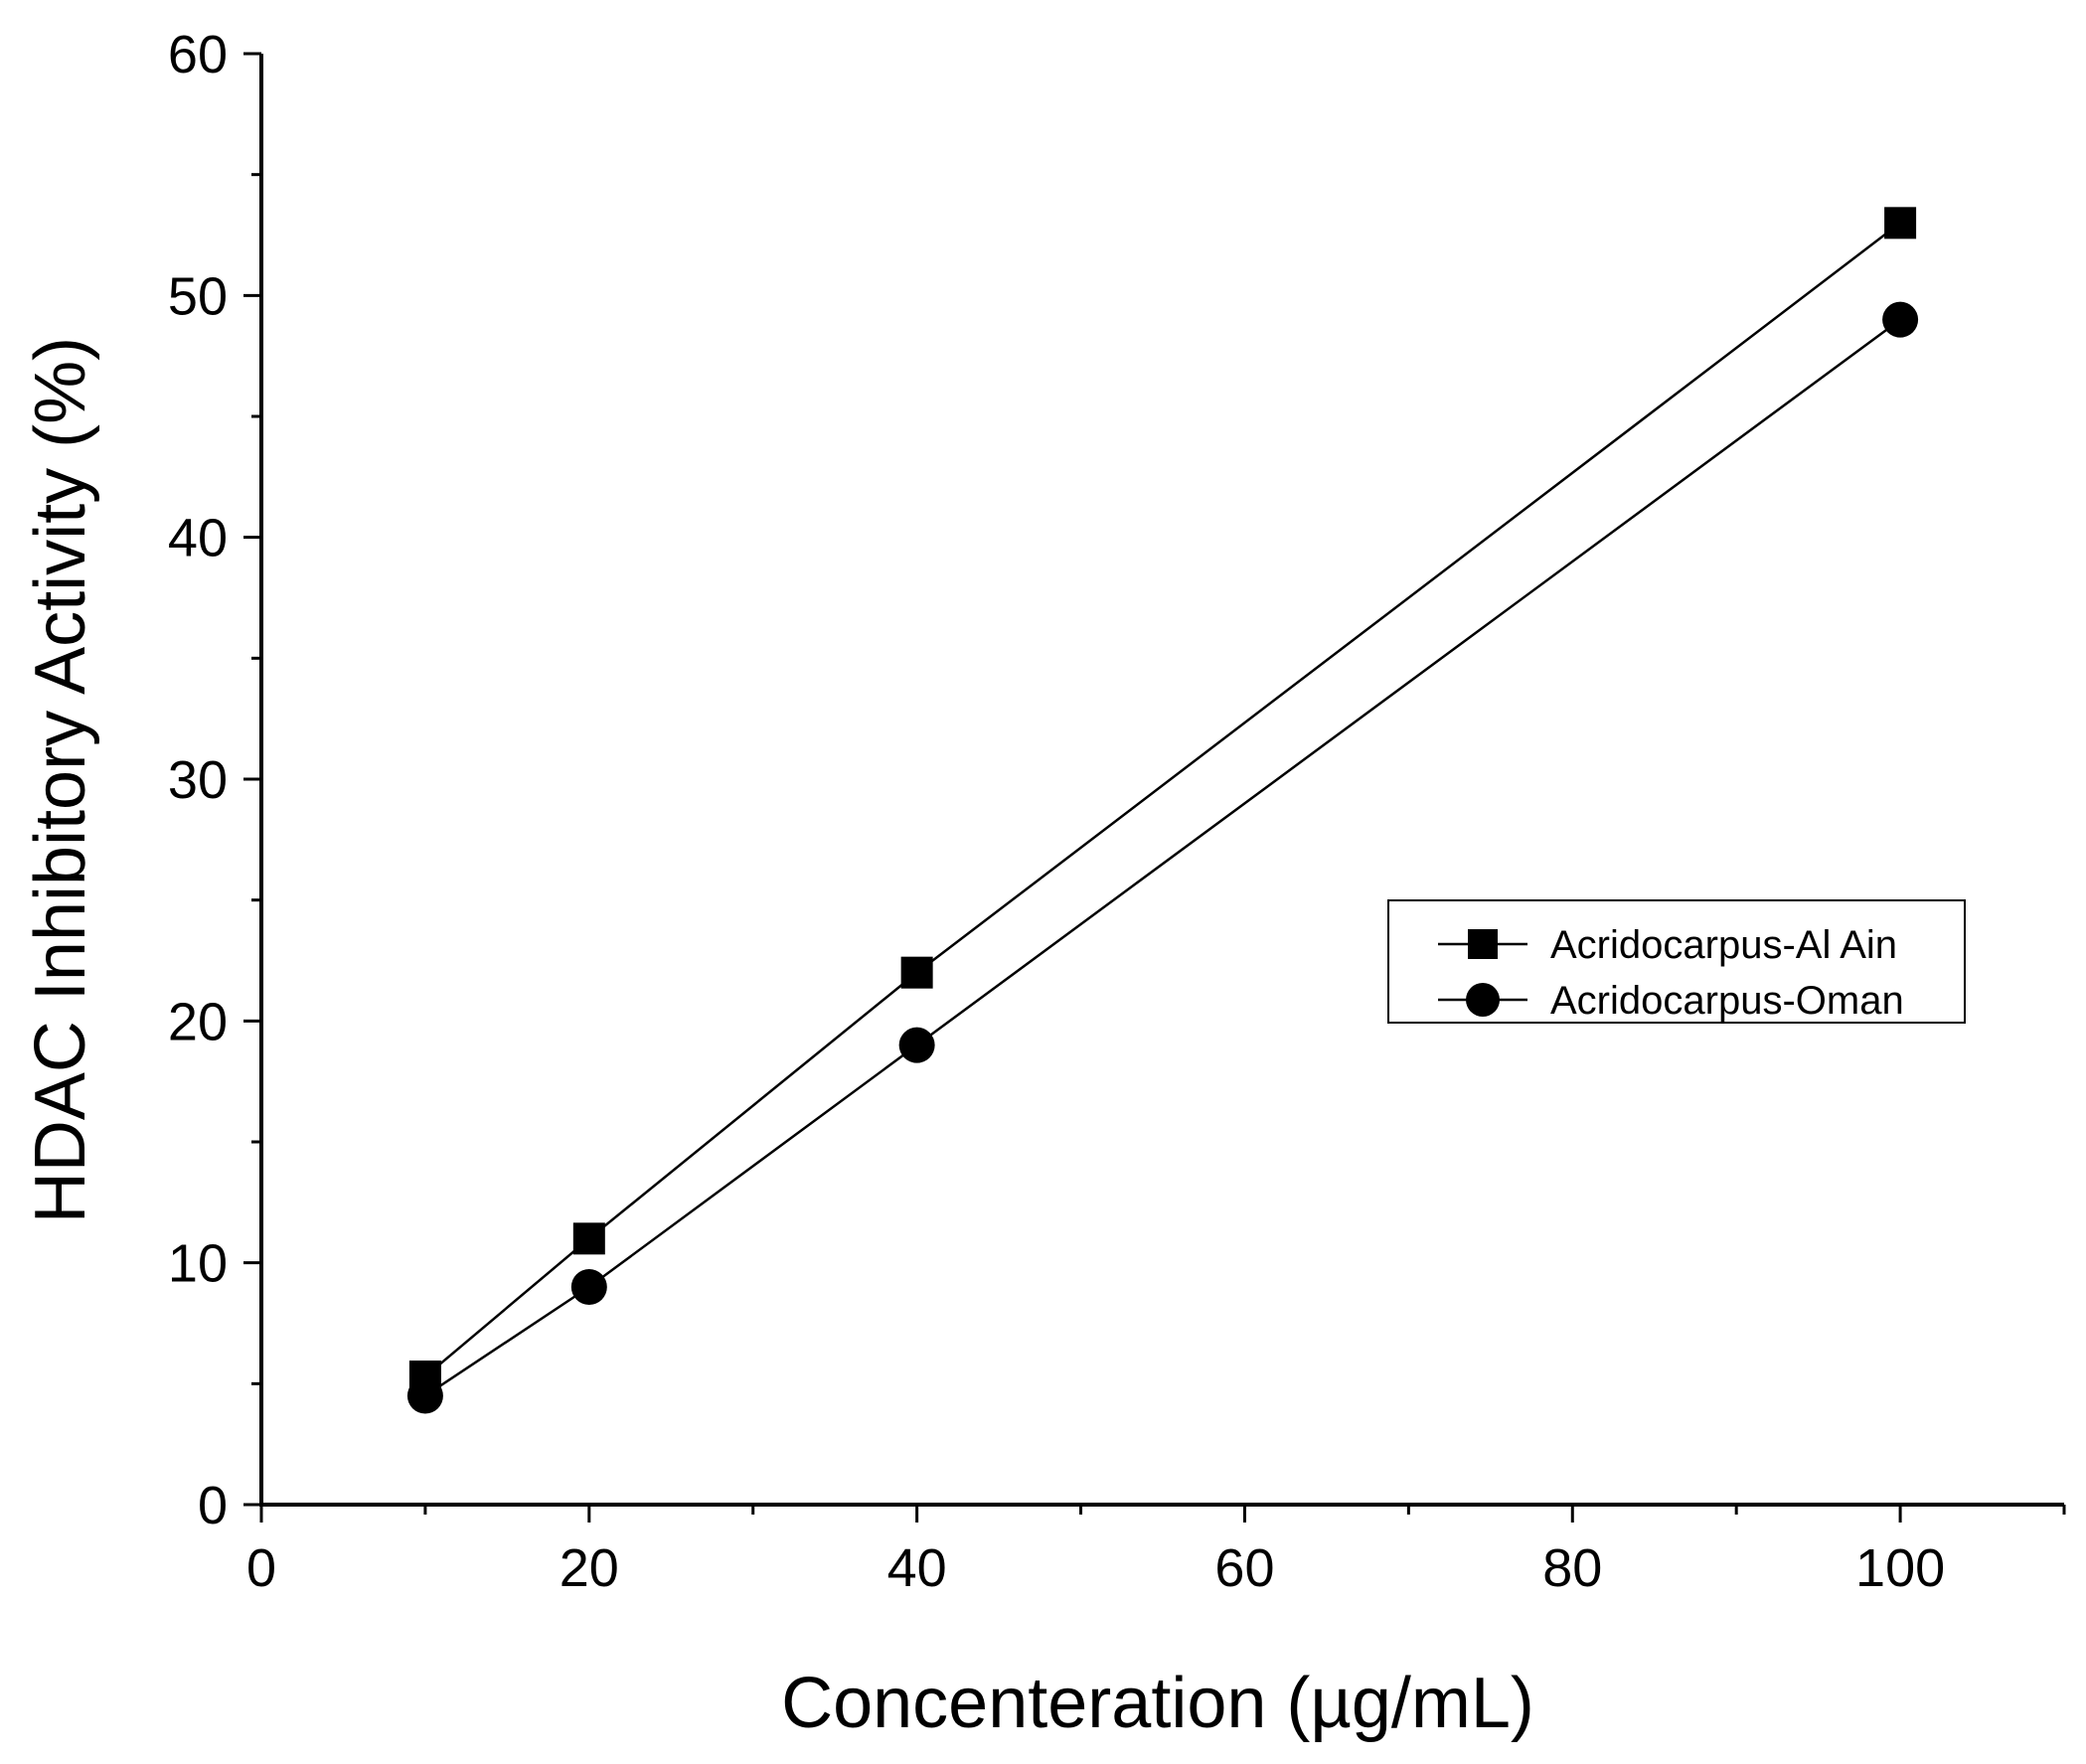 The image size is (2086, 1764). What do you see at coordinates (1727, 1001) in the screenshot?
I see `legend-label: Acridocarpus-Oman` at bounding box center [1727, 1001].